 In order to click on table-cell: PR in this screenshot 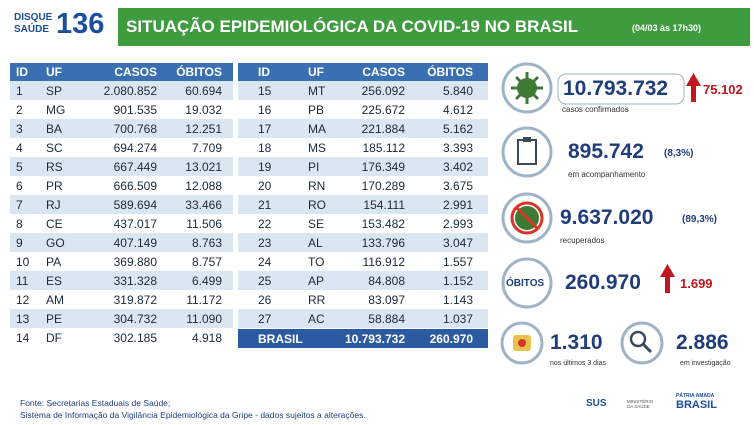, I will do `click(54, 186)`.